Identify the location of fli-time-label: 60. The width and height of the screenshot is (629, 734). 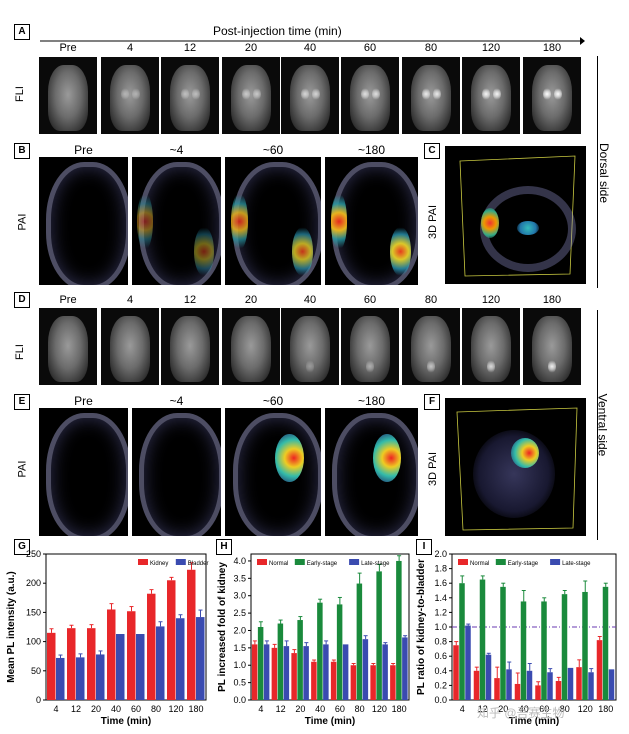
(370, 300).